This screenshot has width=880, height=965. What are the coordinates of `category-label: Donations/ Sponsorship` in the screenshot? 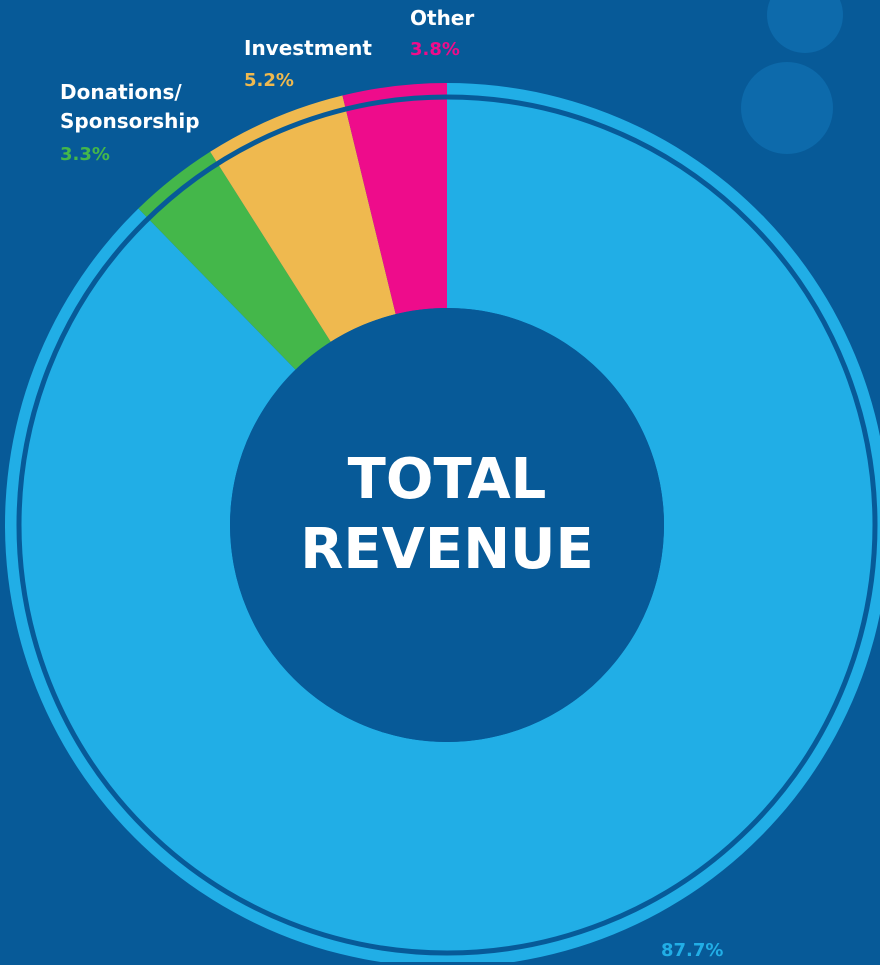 It's located at (130, 106).